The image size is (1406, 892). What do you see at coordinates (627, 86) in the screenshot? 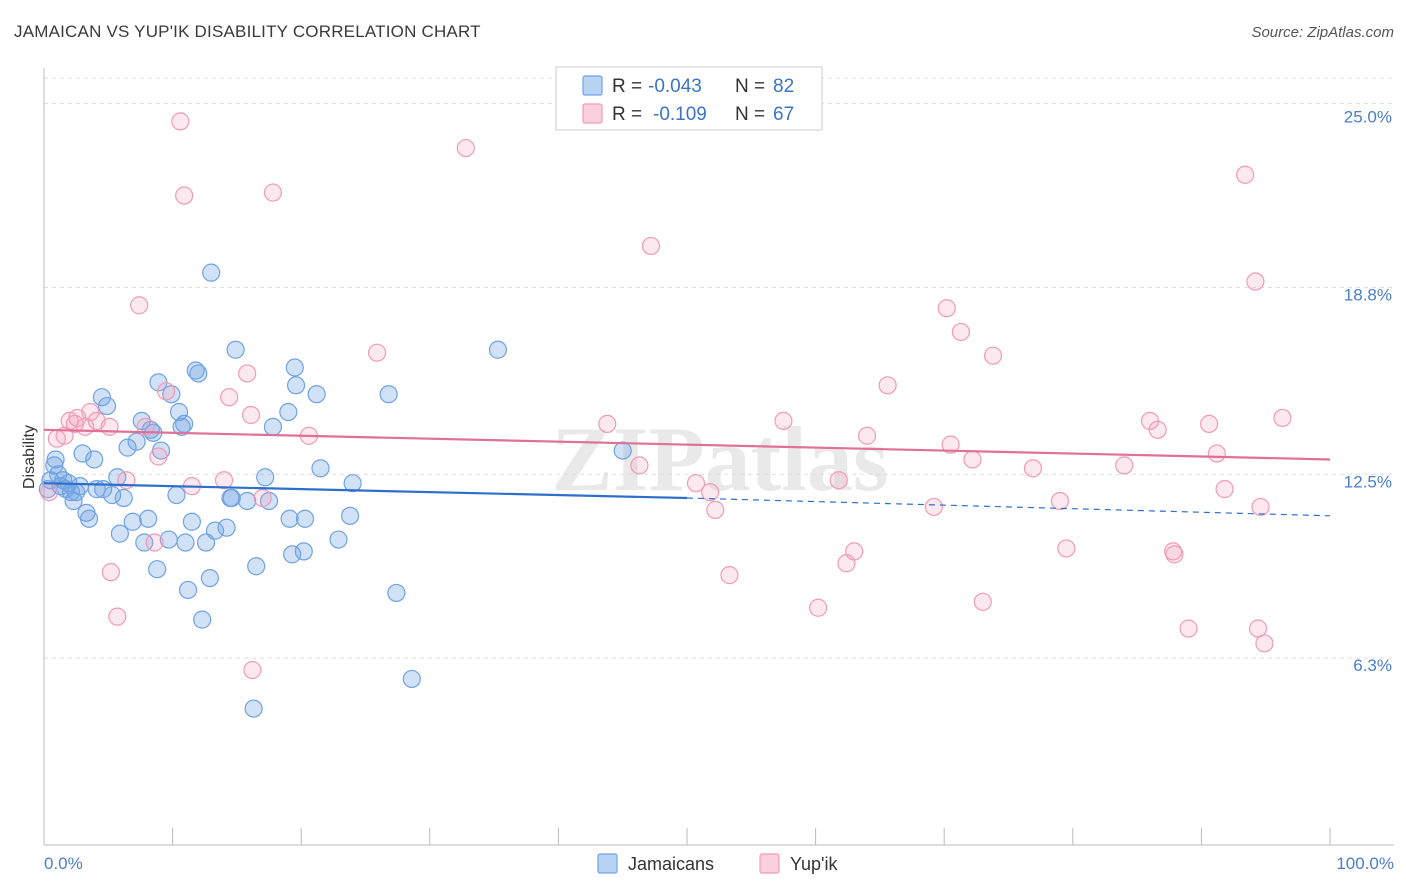
I see `legend-r-label-jamaicans: R =` at bounding box center [627, 86].